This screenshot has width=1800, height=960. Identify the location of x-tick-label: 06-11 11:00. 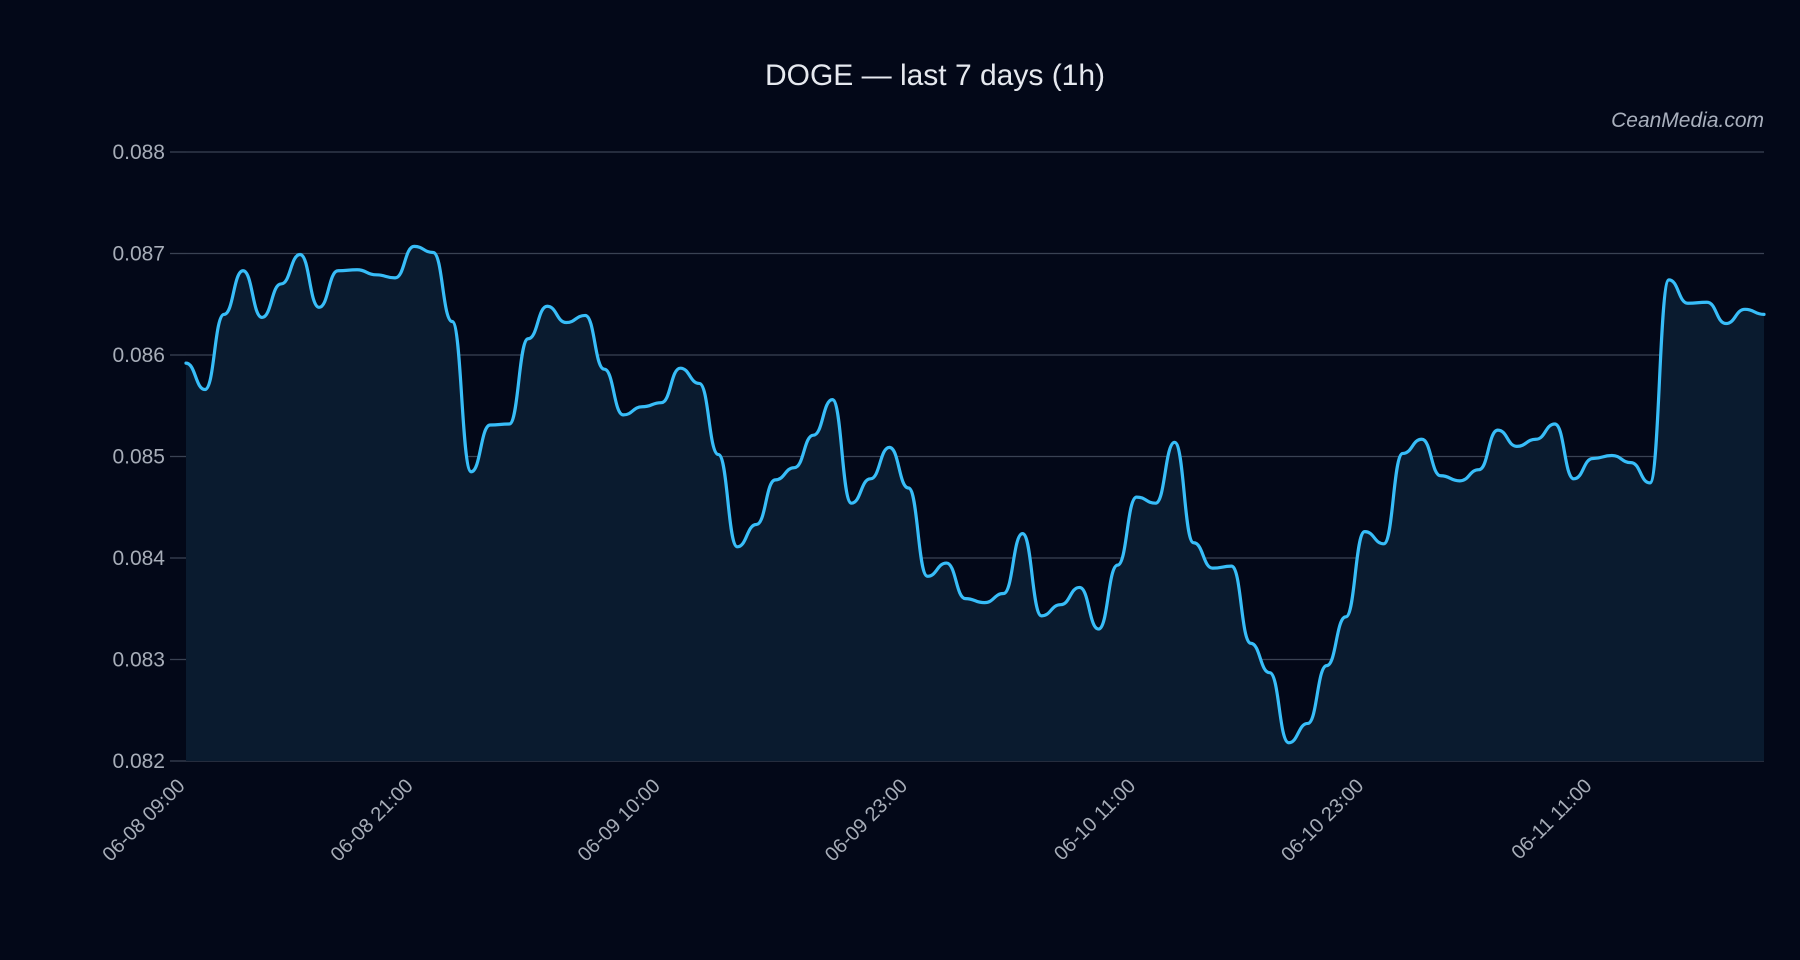
(1551, 819).